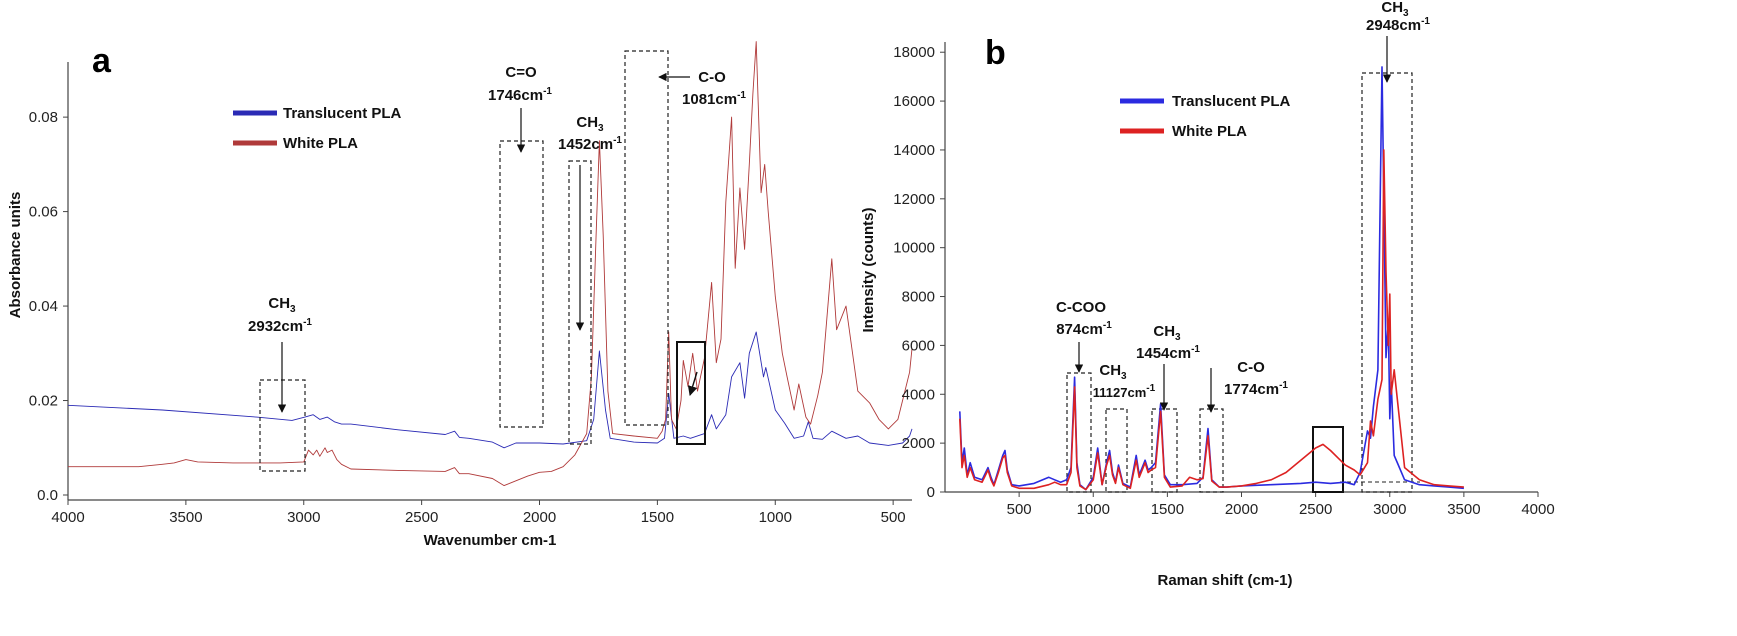  I want to click on ann-value: 1454cm, so click(1163, 353).